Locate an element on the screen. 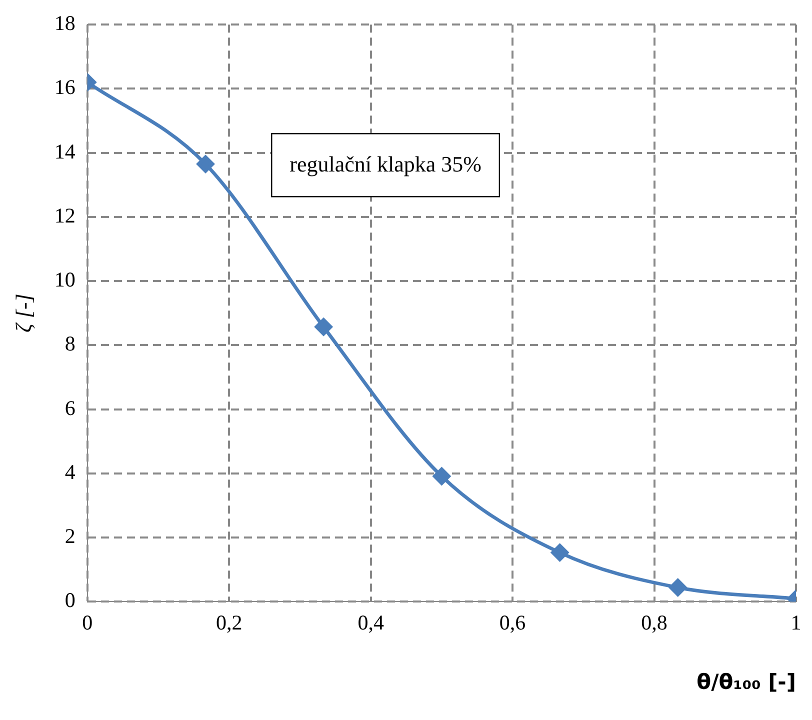 The height and width of the screenshot is (720, 812). y-tick-label: 4 is located at coordinates (70, 472).